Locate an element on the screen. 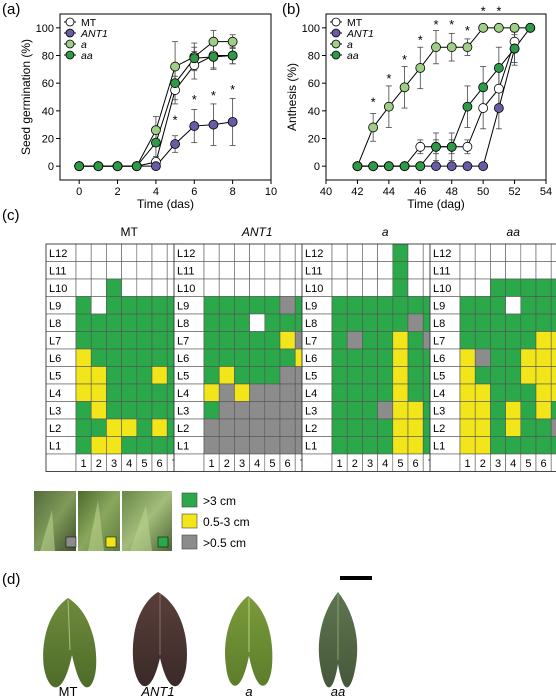 This screenshot has width=556, height=700. row-label: L11 is located at coordinates (186, 272).